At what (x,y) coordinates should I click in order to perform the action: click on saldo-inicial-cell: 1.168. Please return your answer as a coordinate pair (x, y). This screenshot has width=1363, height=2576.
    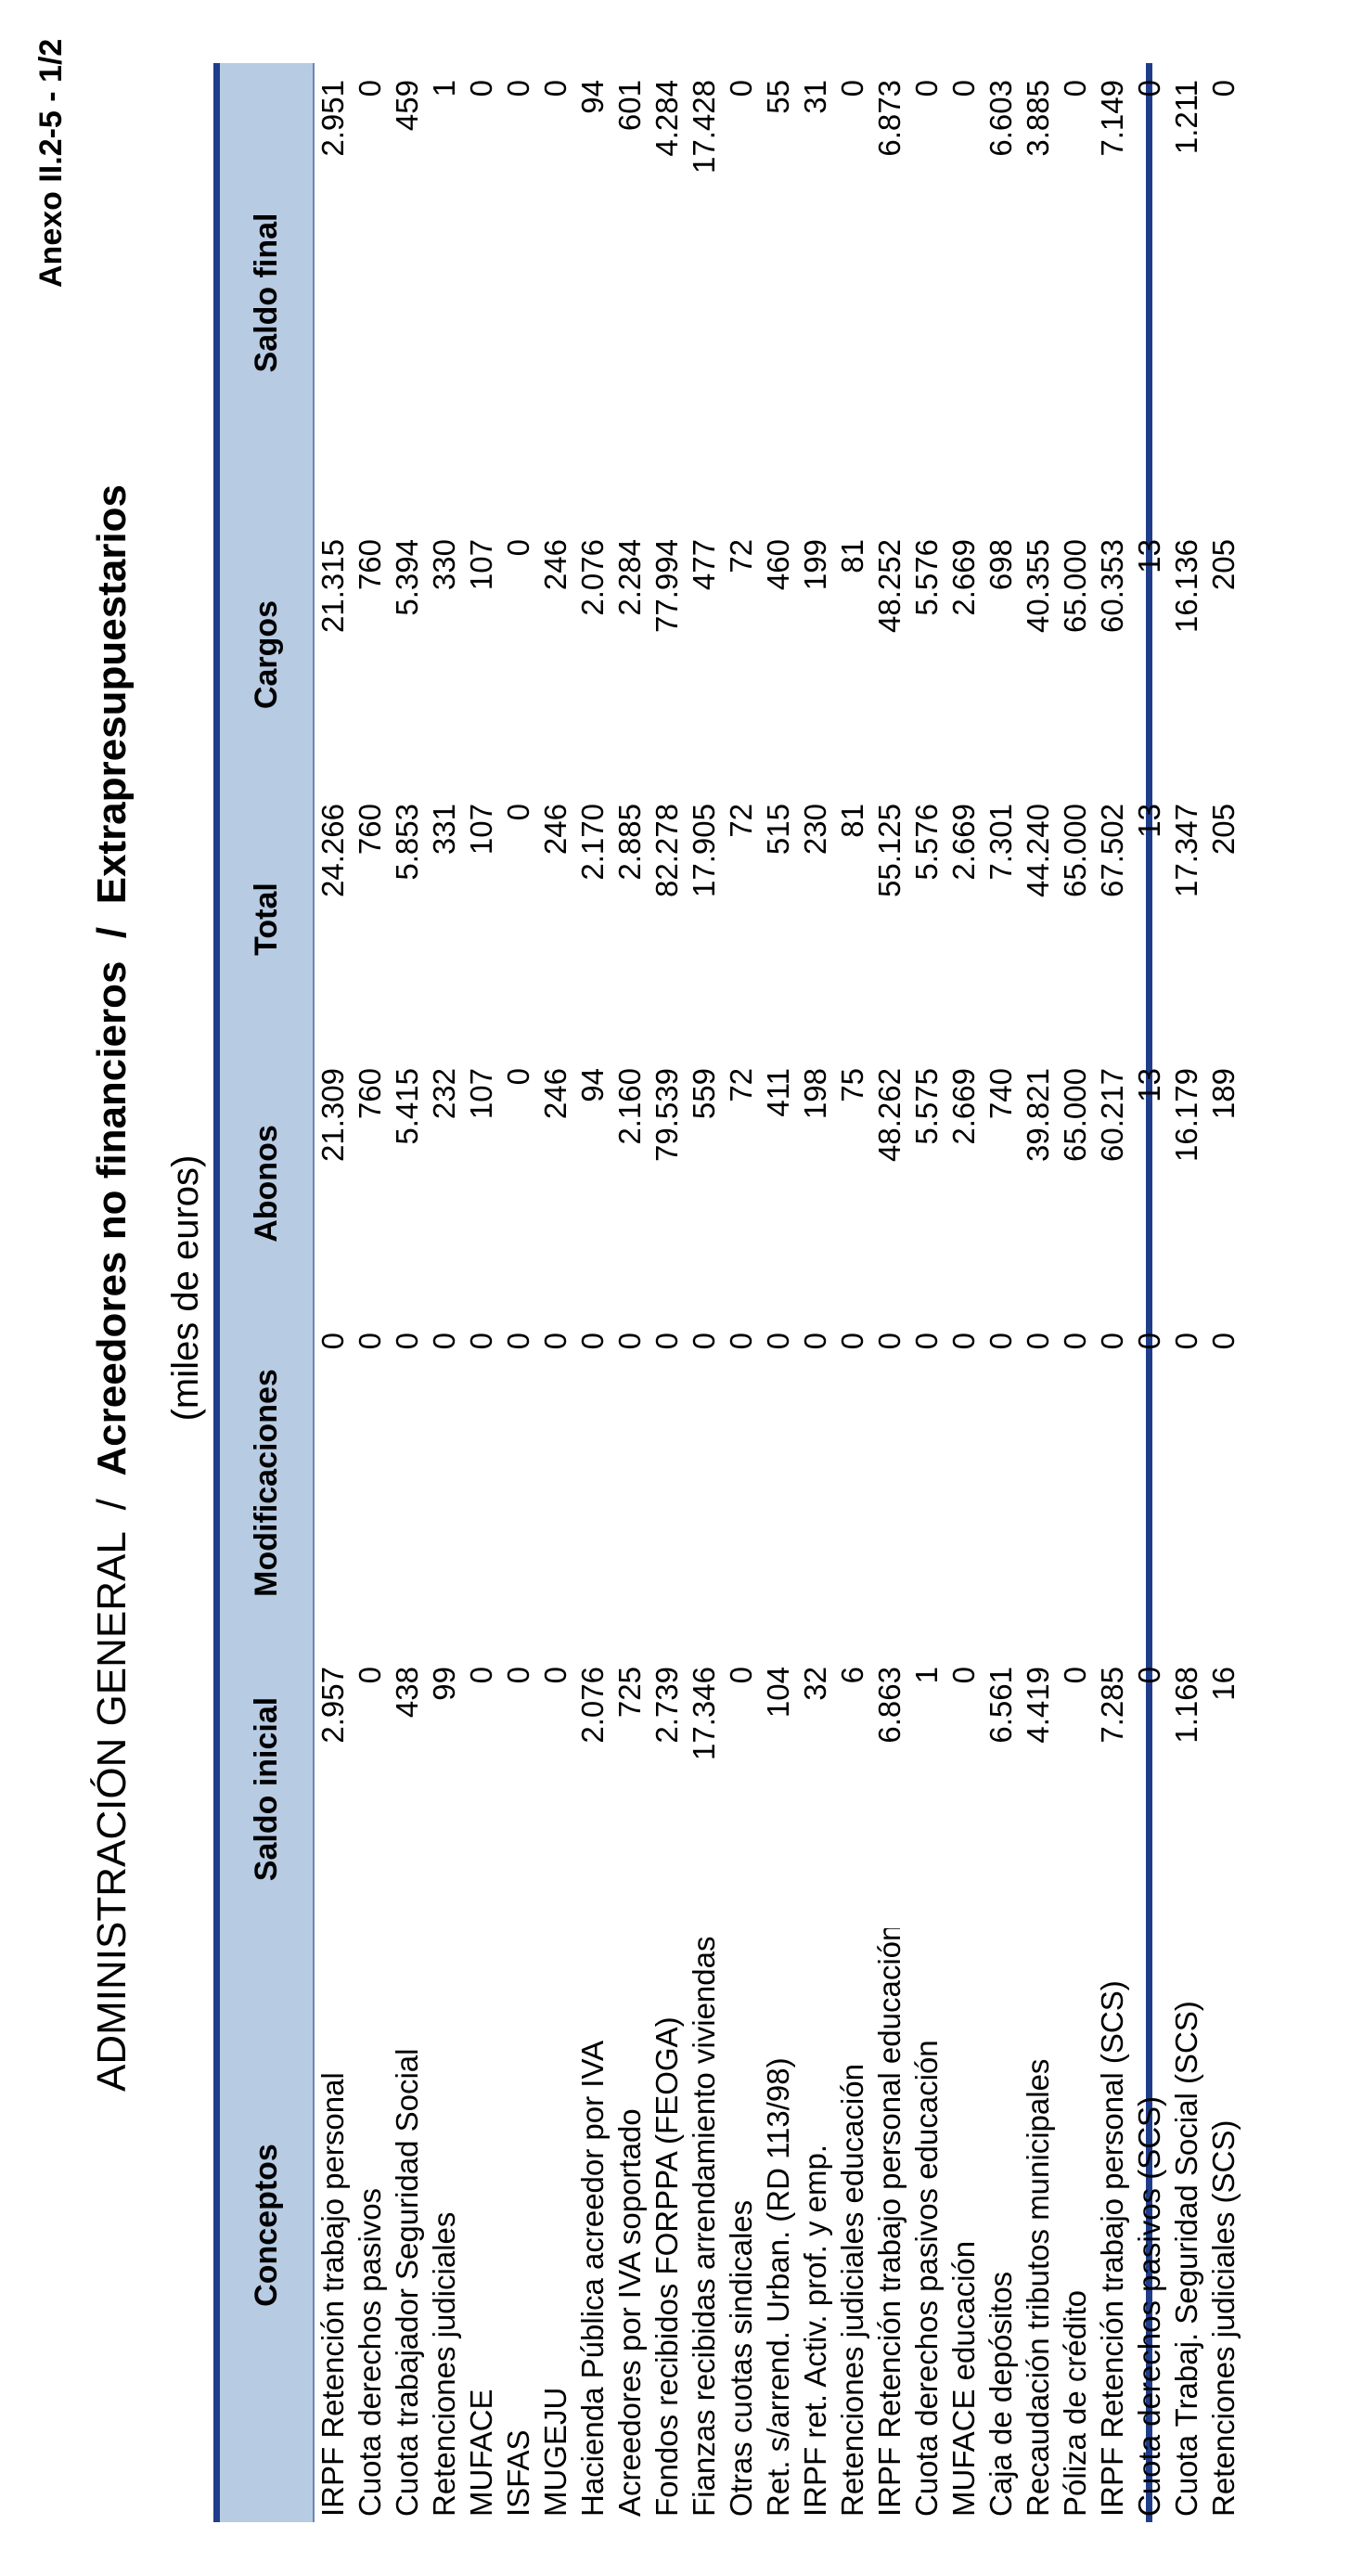
    Looking at the image, I should click on (1186, 1705).